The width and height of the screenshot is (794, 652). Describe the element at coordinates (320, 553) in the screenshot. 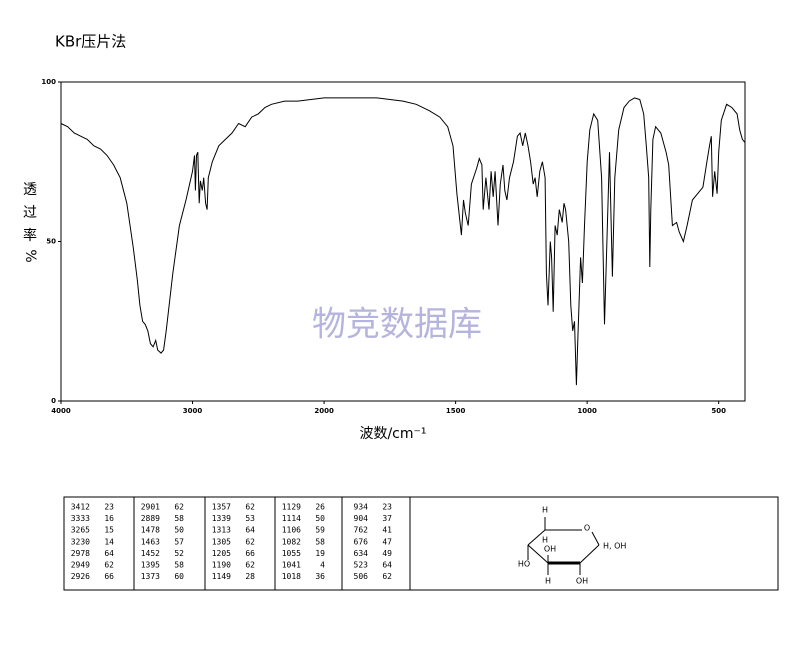

I see `table-cell: 19` at that location.